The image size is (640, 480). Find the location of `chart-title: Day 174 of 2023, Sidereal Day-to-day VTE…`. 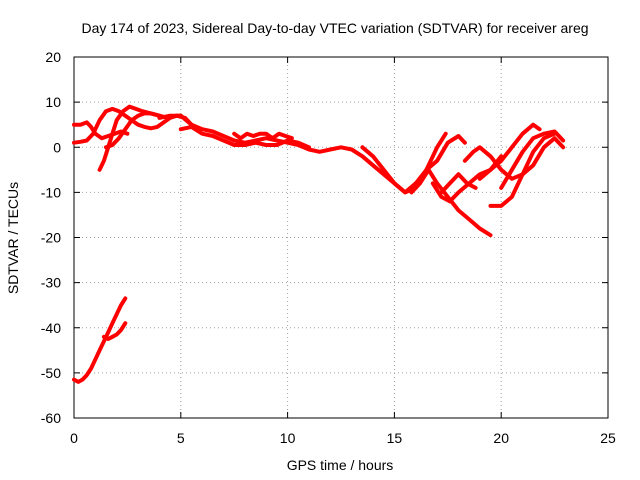

chart-title: Day 174 of 2023, Sidereal Day-to-day VTE… is located at coordinates (334, 28).